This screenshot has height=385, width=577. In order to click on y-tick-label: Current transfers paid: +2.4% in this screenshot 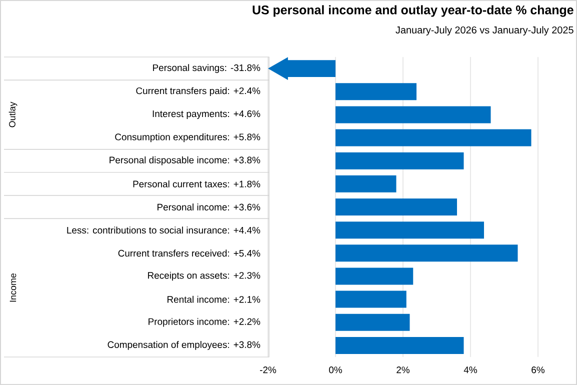, I will do `click(198, 91)`.